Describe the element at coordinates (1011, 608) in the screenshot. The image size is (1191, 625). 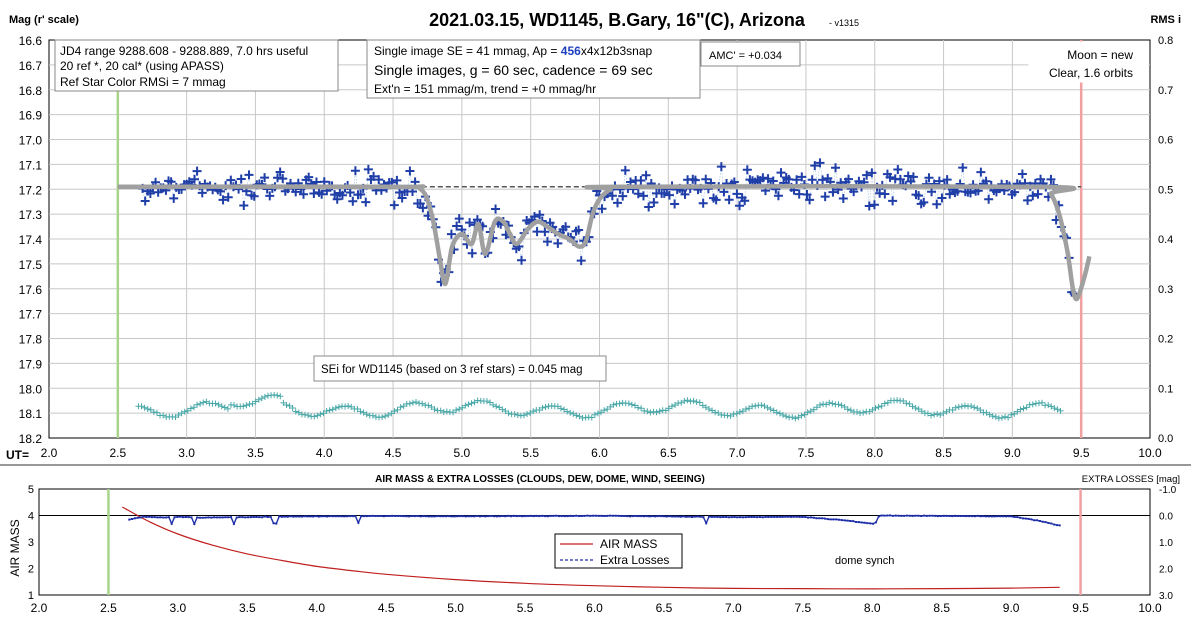
I see `bottom-x-tick-label: 9.0` at that location.